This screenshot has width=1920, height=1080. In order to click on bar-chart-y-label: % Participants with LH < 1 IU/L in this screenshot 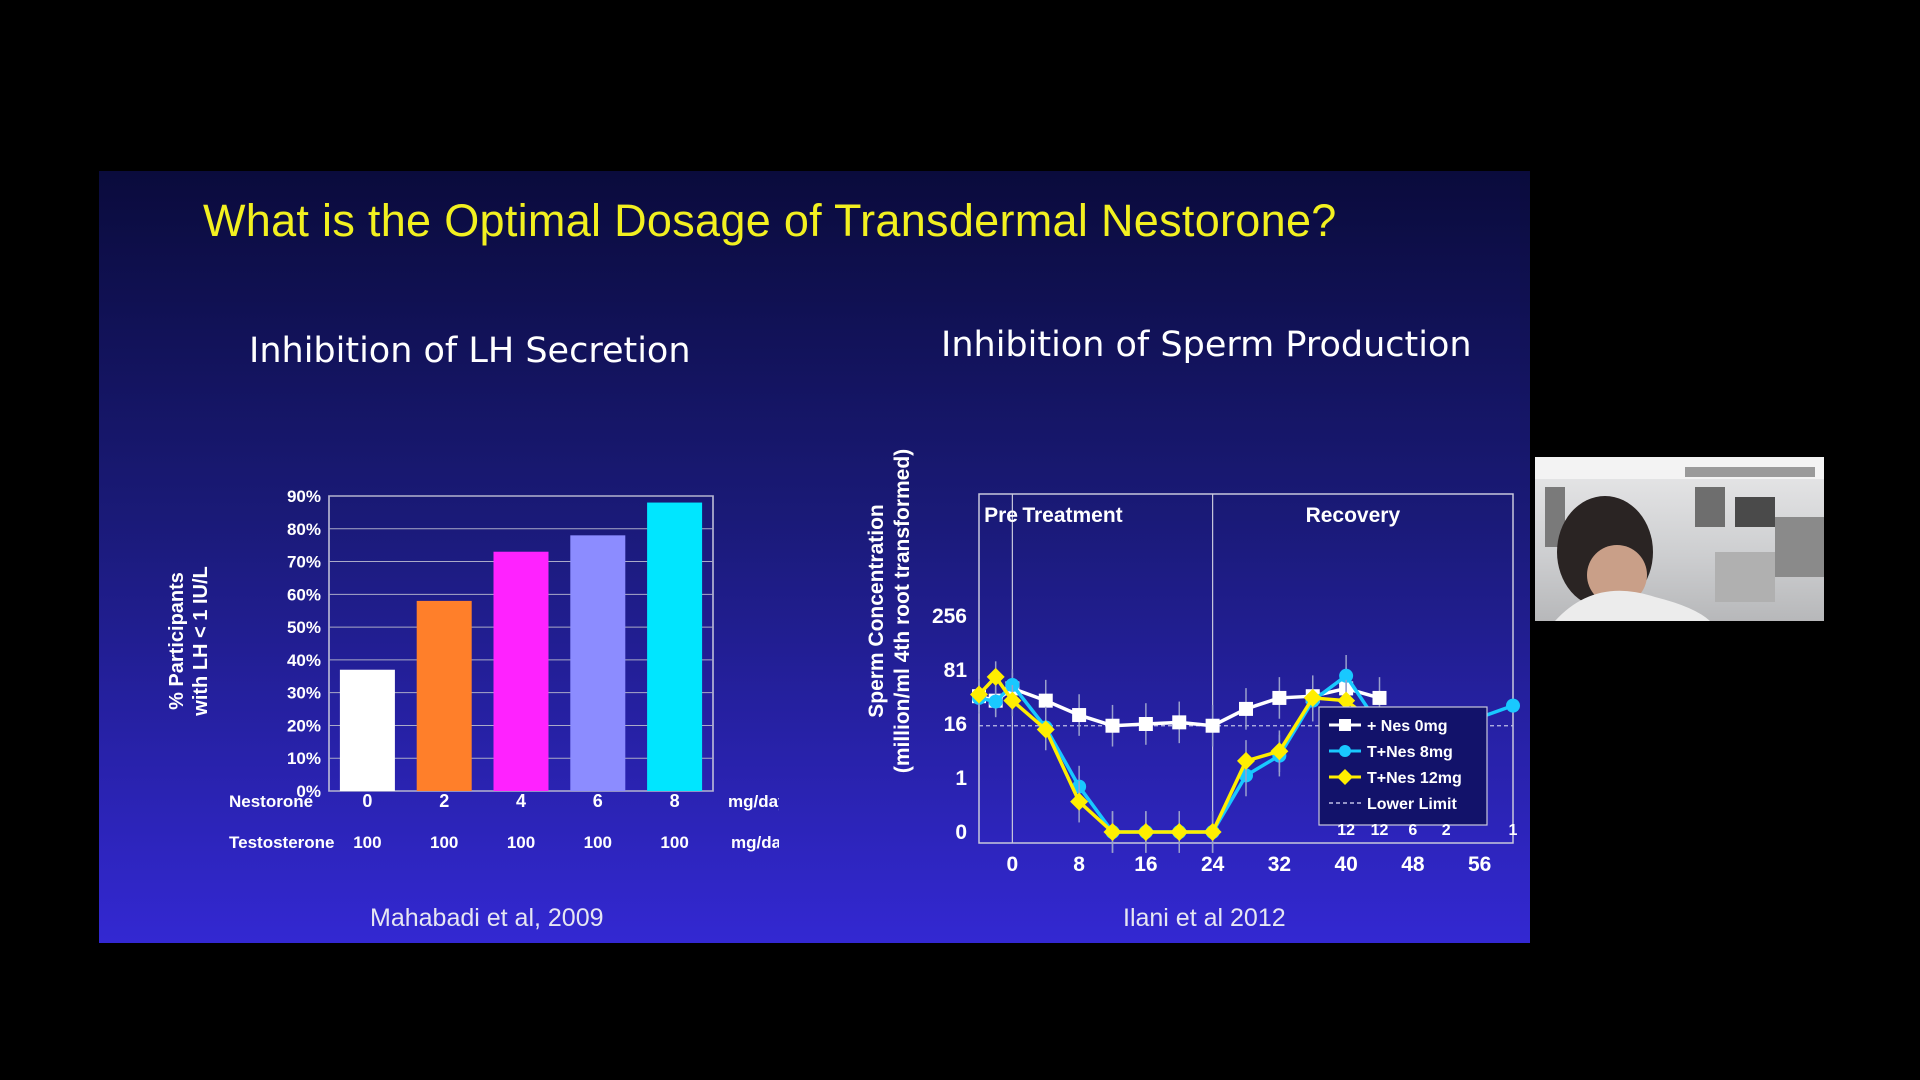, I will do `click(189, 641)`.